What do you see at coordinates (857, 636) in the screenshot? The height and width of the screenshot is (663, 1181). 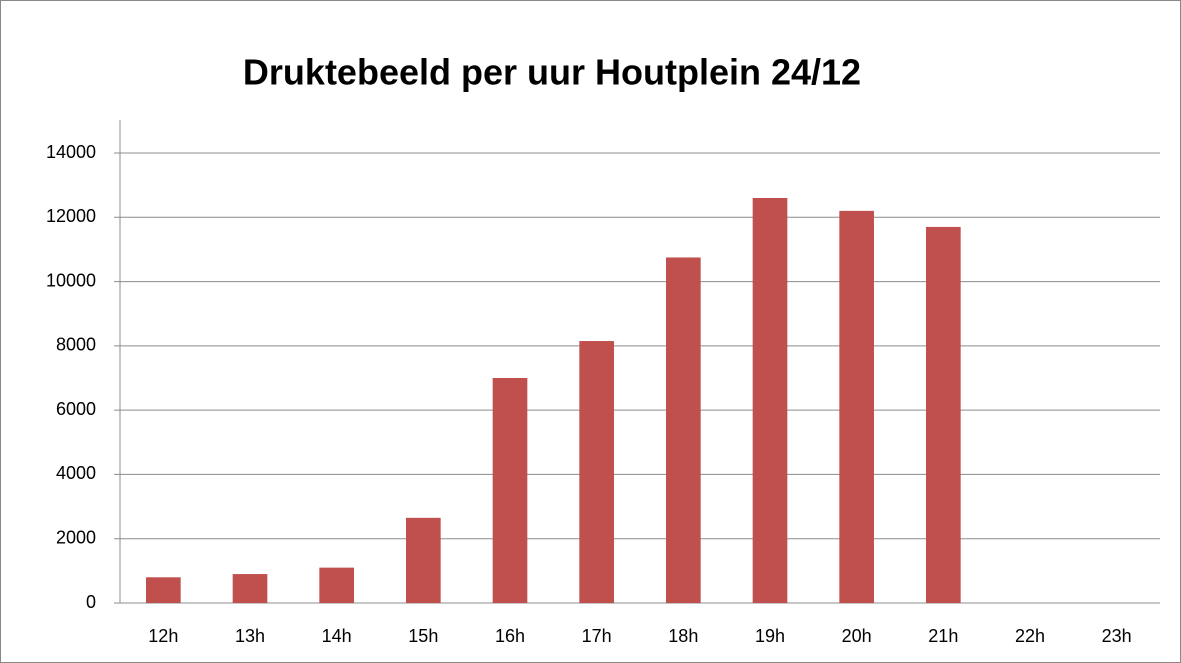 I see `x-tick-label: 20h` at bounding box center [857, 636].